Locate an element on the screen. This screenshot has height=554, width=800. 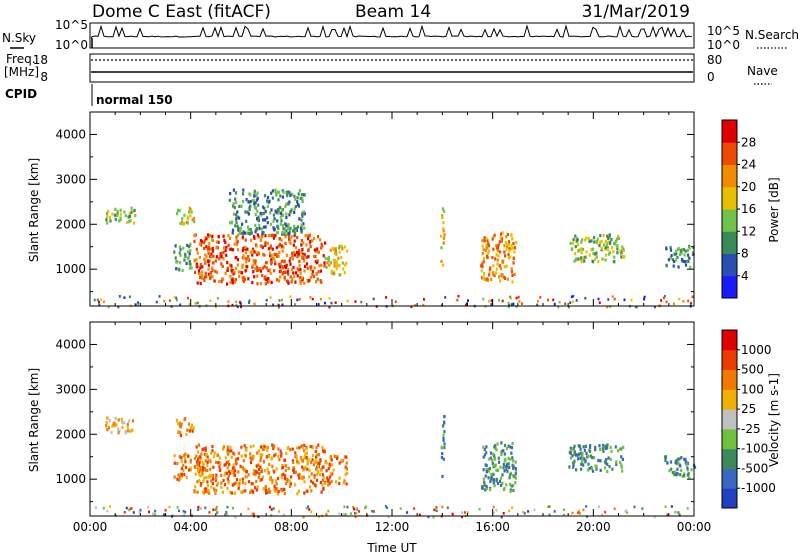
data-region is located at coordinates (336, 260).